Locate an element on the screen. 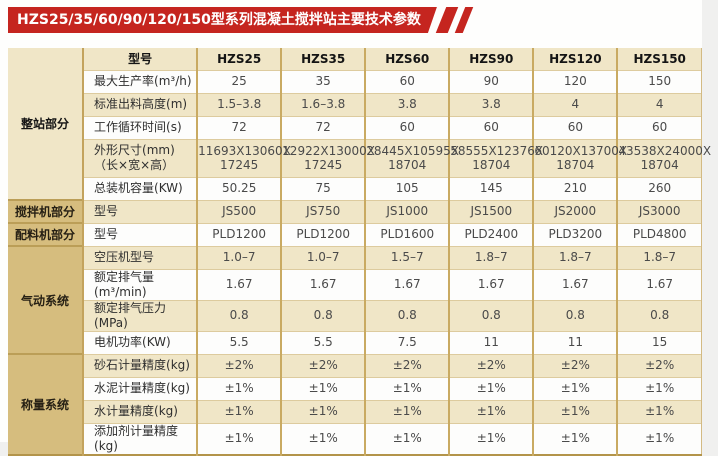 The width and height of the screenshot is (718, 456). cell-value: 35 is located at coordinates (323, 81).